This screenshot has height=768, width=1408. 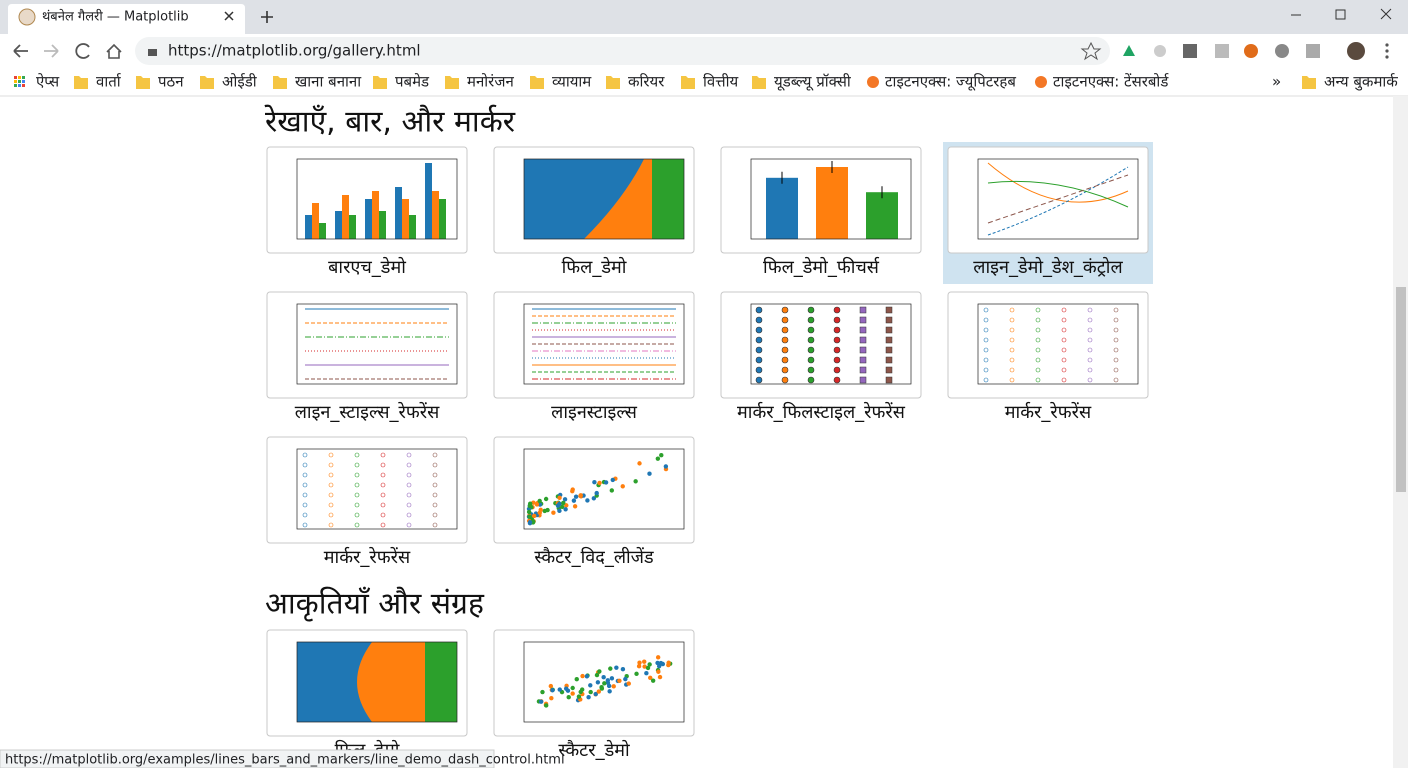 What do you see at coordinates (490, 82) in the screenshot?
I see `bookmark: मनोरंजन` at bounding box center [490, 82].